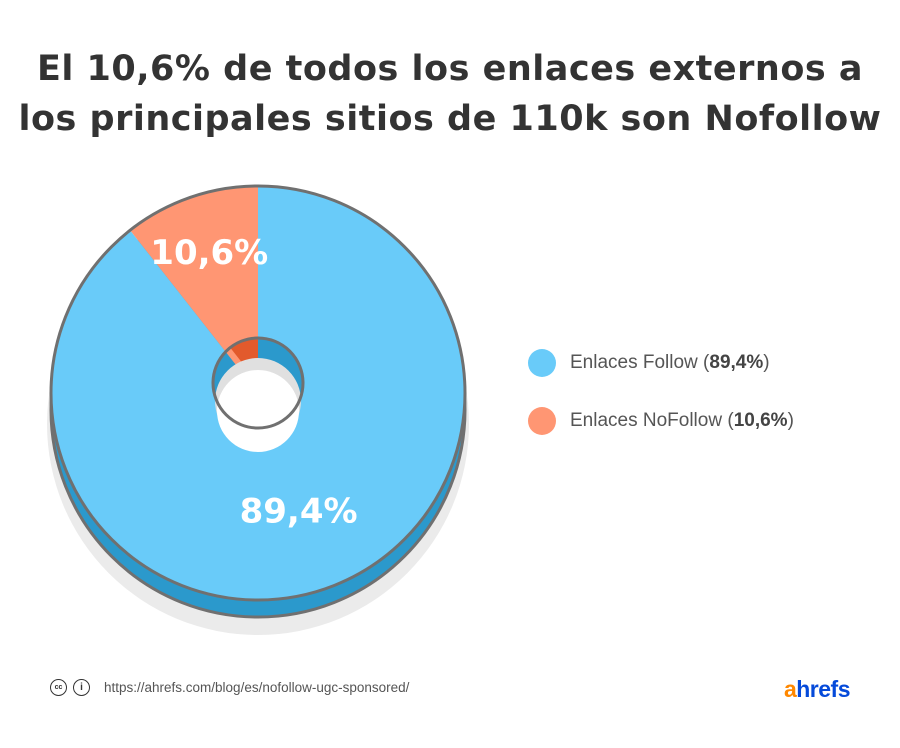  I want to click on hole-outline, so click(258, 383).